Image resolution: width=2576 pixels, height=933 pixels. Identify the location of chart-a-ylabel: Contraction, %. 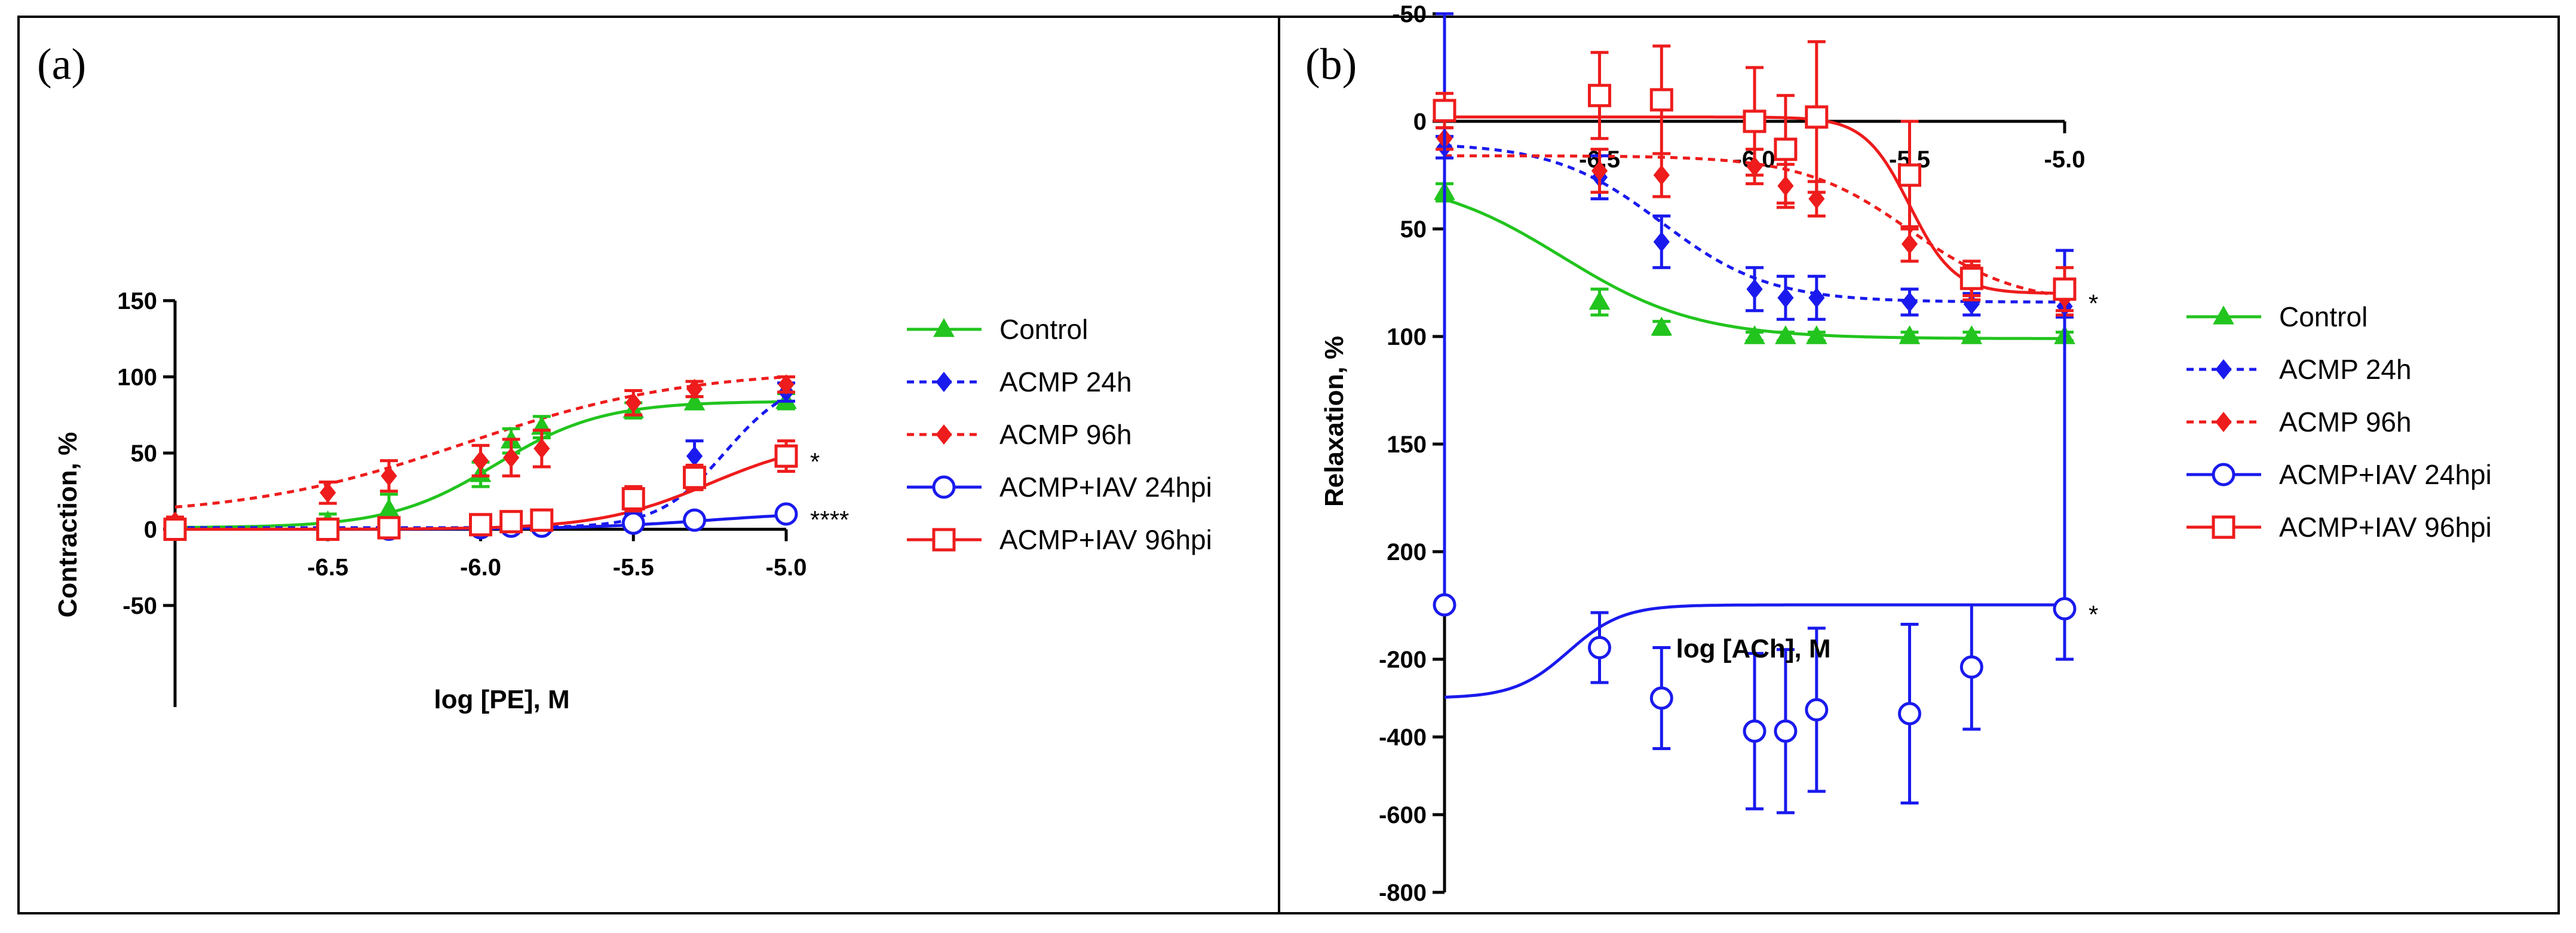
(67, 524).